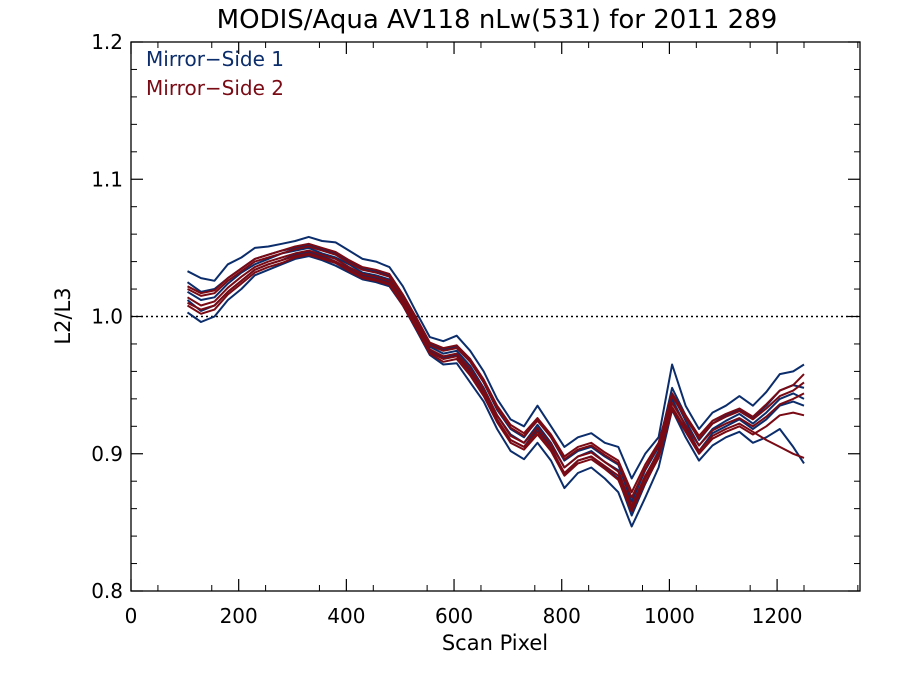 The width and height of the screenshot is (900, 675). Describe the element at coordinates (131, 616) in the screenshot. I see `x-tick-label: 0` at that location.